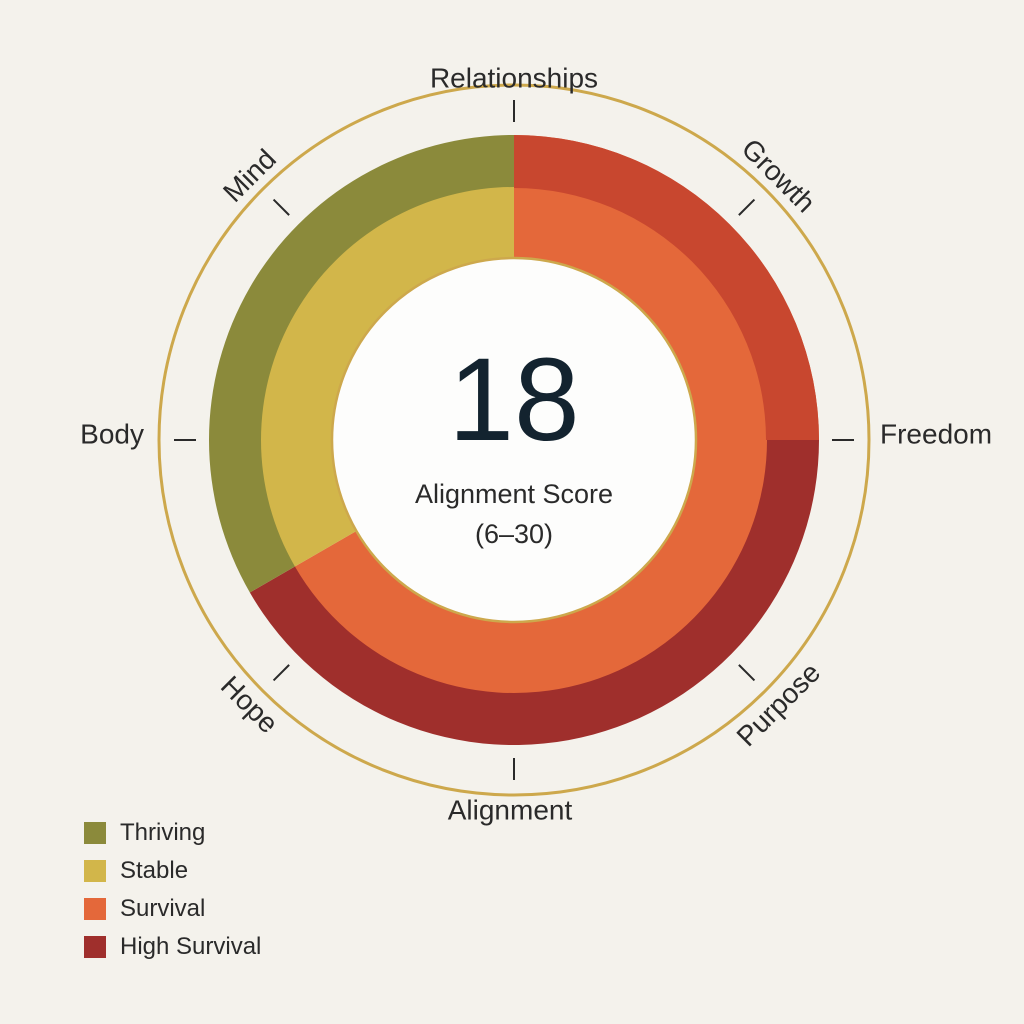 The height and width of the screenshot is (1024, 1024). What do you see at coordinates (112, 434) in the screenshot?
I see `label-body: Body` at bounding box center [112, 434].